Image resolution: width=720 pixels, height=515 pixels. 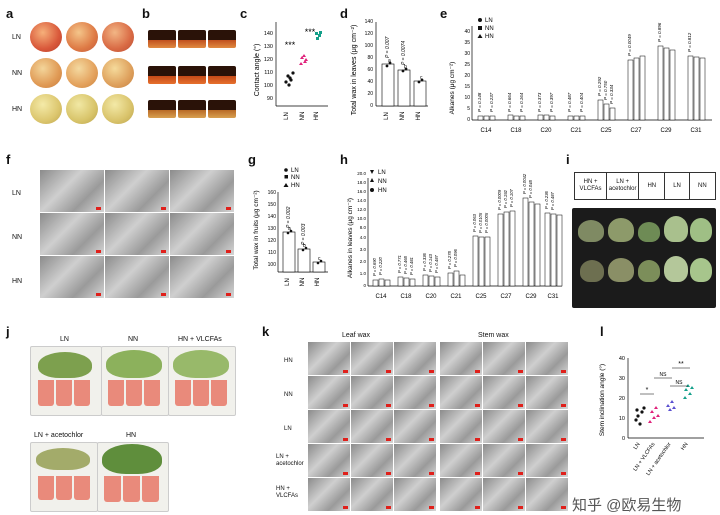 I want to click on svg-text: 15, so click(x=467, y=87).